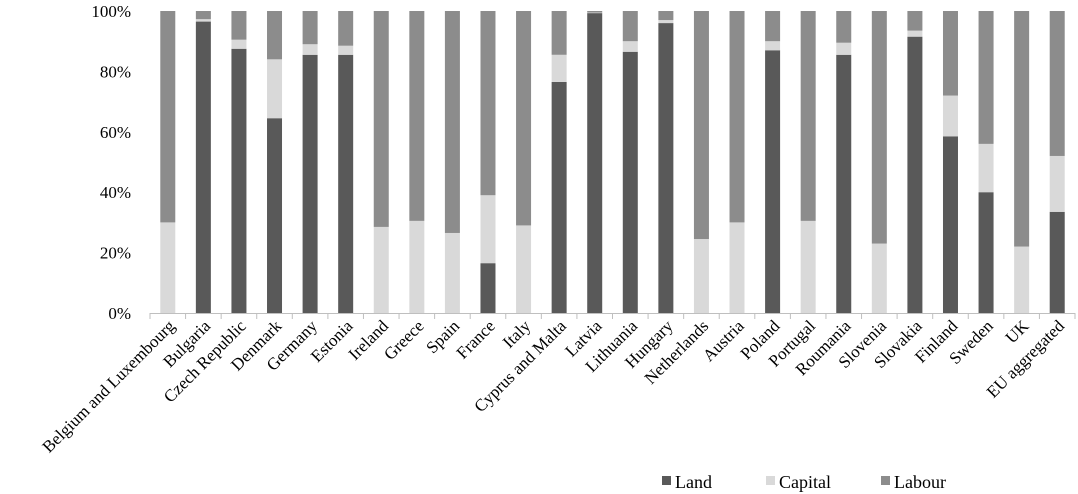 This screenshot has width=1078, height=494. What do you see at coordinates (111, 11) in the screenshot?
I see `y-tick-label: 100%` at bounding box center [111, 11].